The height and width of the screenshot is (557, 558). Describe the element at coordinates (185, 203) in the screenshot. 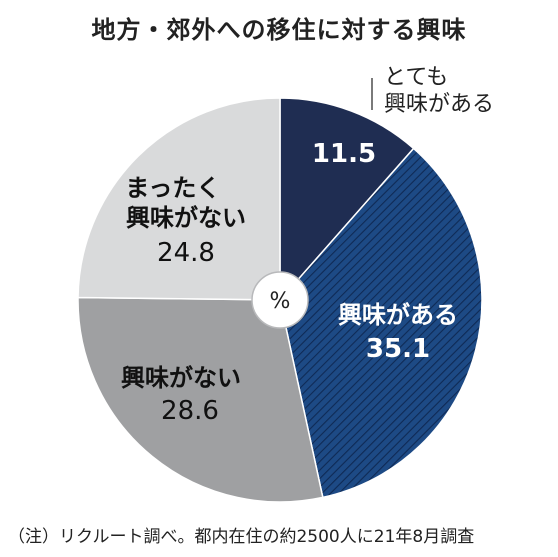

I see `category-label-not-at-all-interested: まったく 興味がない` at that location.